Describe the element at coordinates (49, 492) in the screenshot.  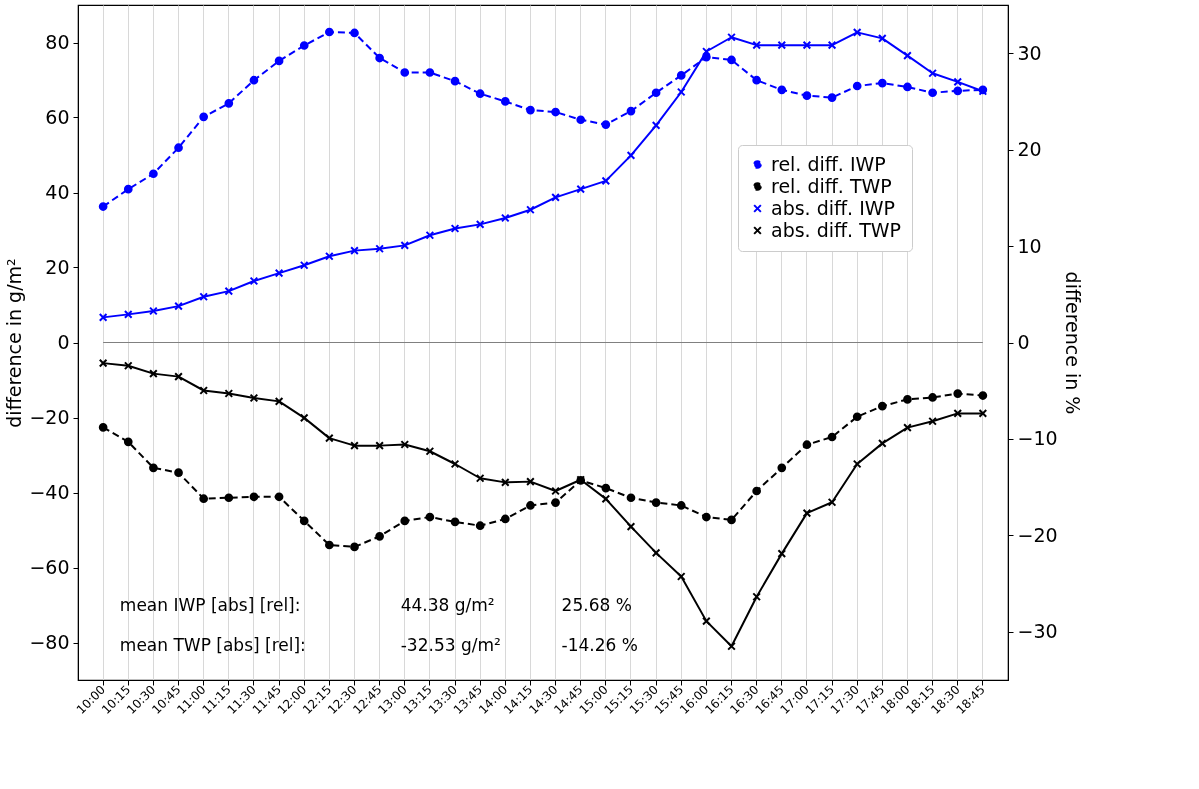
I see `y-tick-label: −40` at that location.